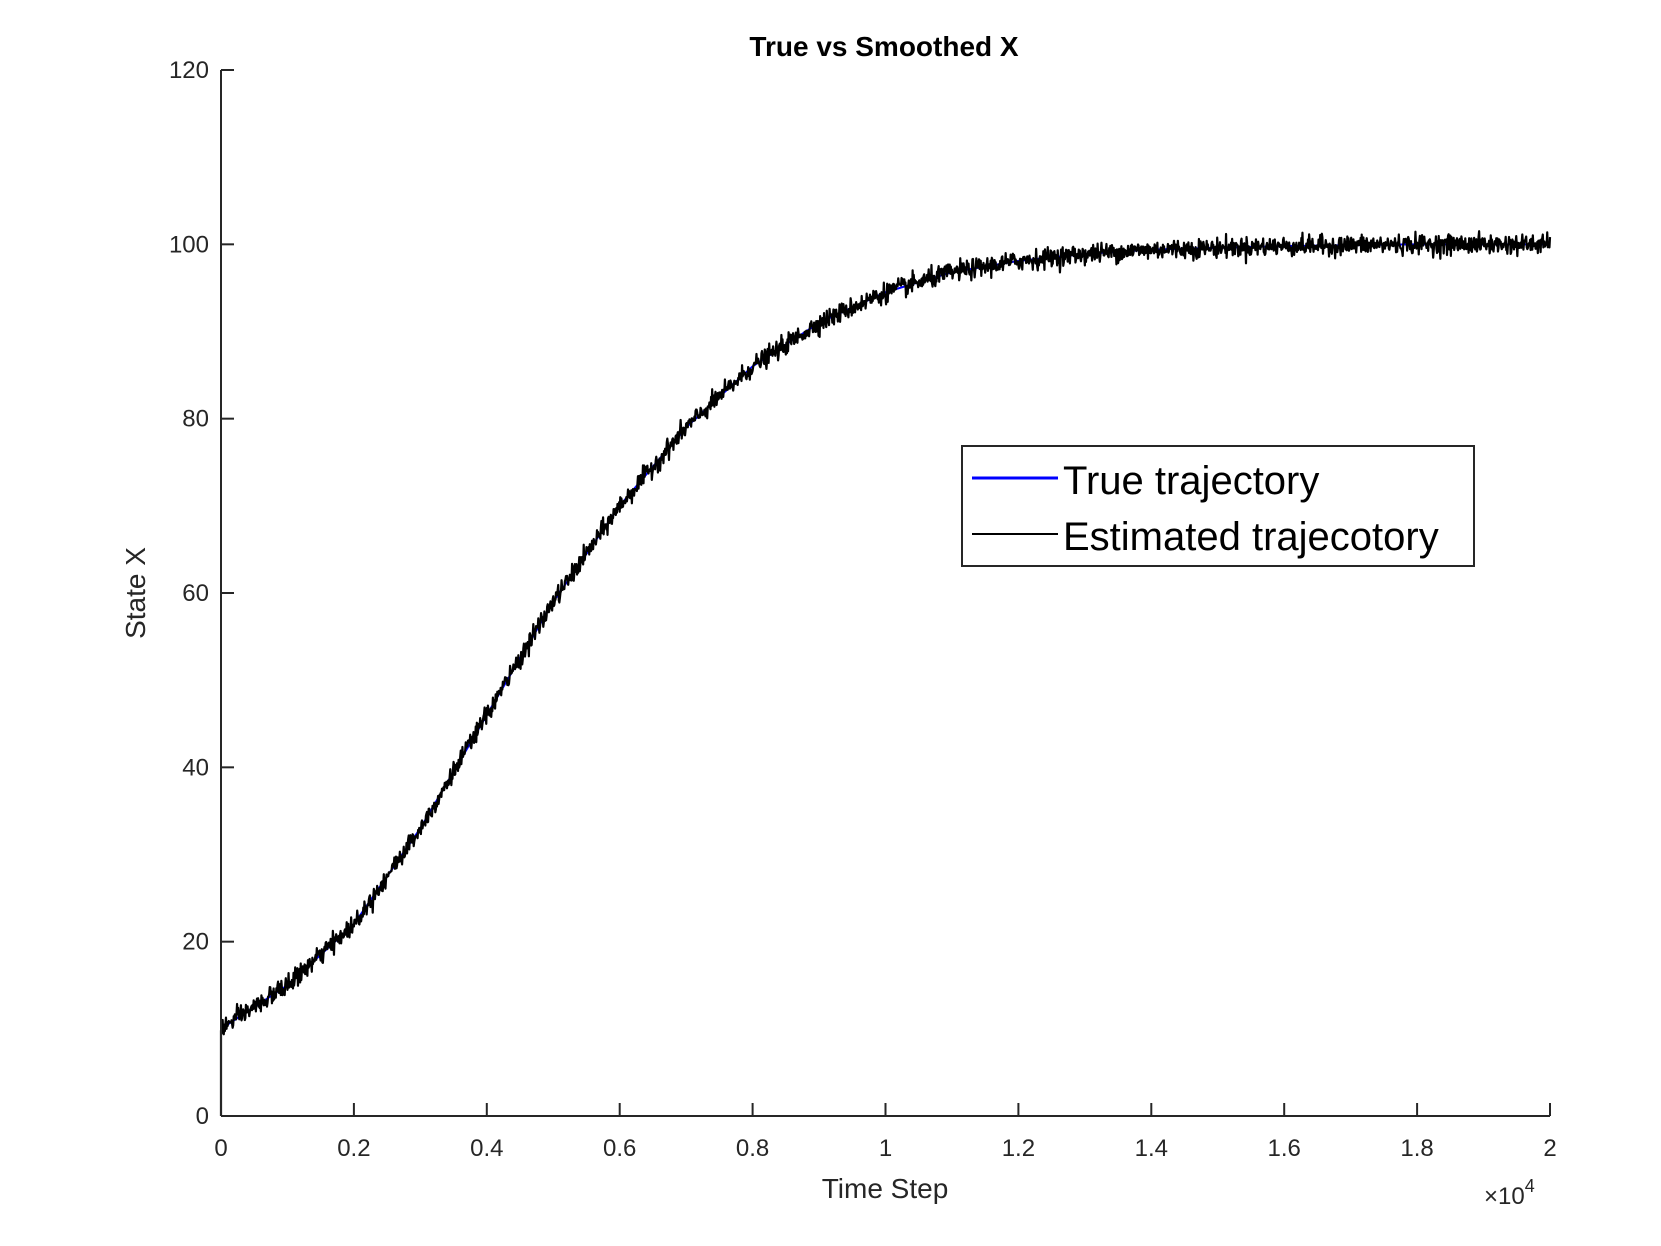 Image resolution: width=1661 pixels, height=1246 pixels. What do you see at coordinates (1416, 1148) in the screenshot?
I see `x-tick-label: 1.8` at bounding box center [1416, 1148].